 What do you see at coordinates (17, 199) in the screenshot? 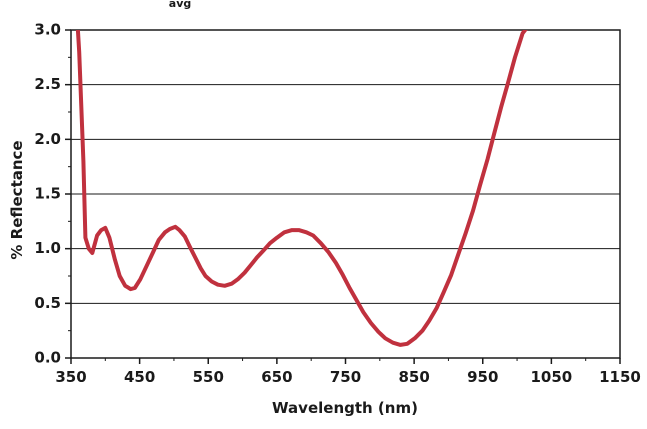
I see `y-axis-title: % Reflectance` at bounding box center [17, 199].